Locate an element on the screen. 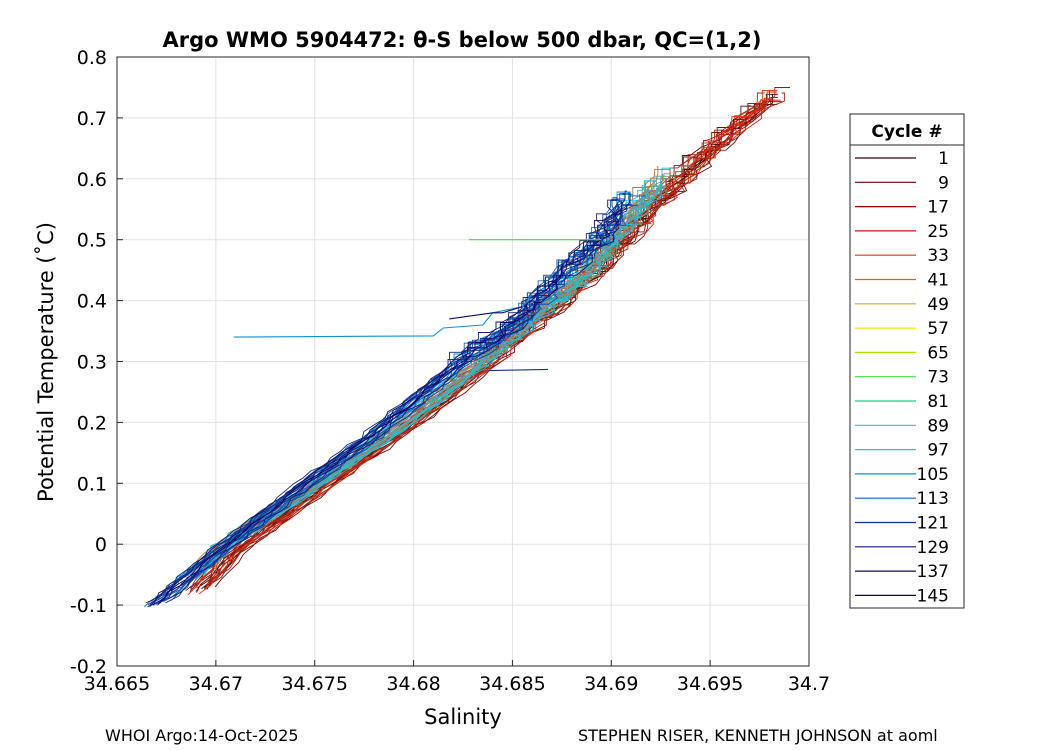  x-tick-label: 34.69 is located at coordinates (611, 684).